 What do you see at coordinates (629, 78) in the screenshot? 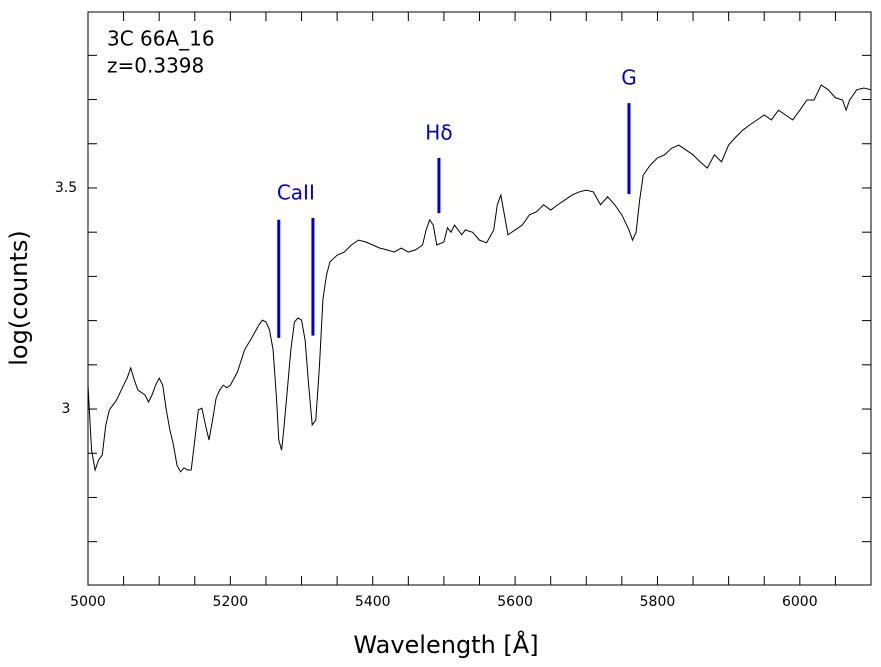
I see `line-marker-label: G` at bounding box center [629, 78].